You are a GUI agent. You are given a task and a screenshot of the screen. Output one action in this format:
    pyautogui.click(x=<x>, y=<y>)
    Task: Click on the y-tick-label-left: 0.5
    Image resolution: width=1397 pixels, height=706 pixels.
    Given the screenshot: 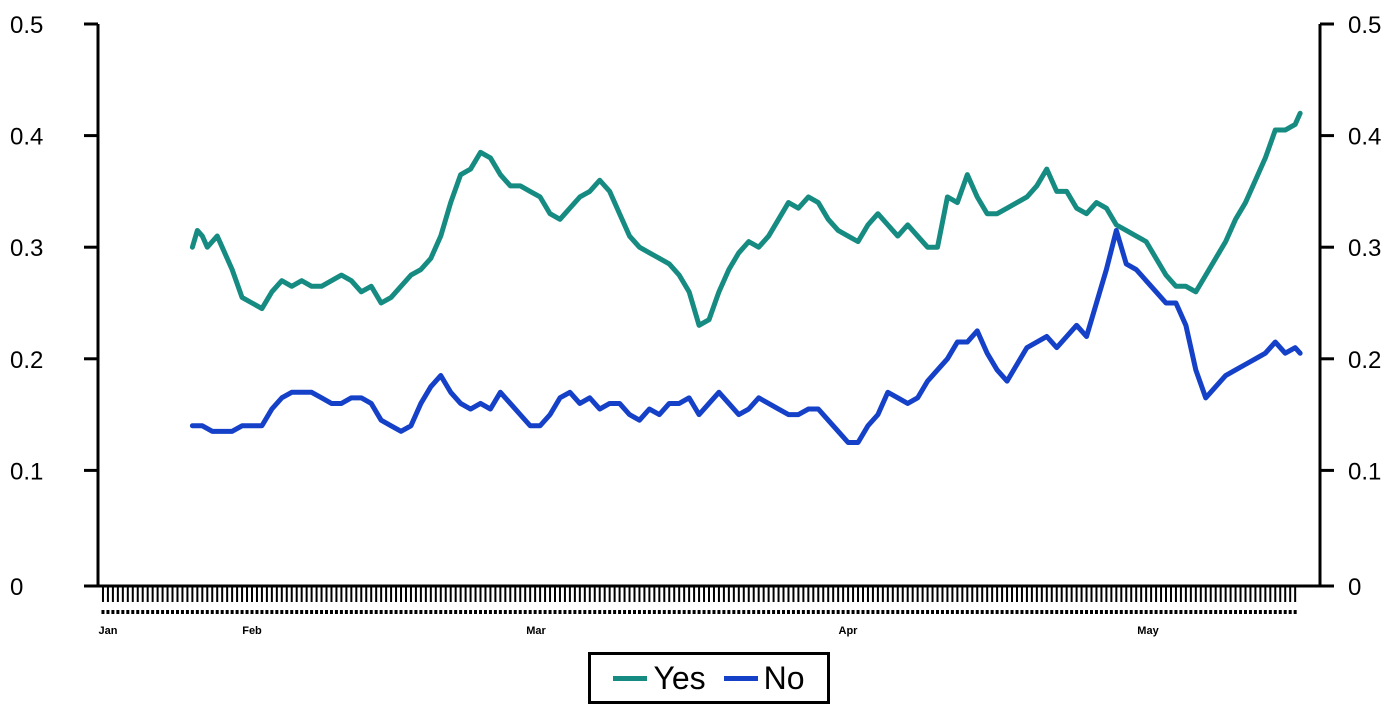 What is the action you would take?
    pyautogui.click(x=26, y=25)
    